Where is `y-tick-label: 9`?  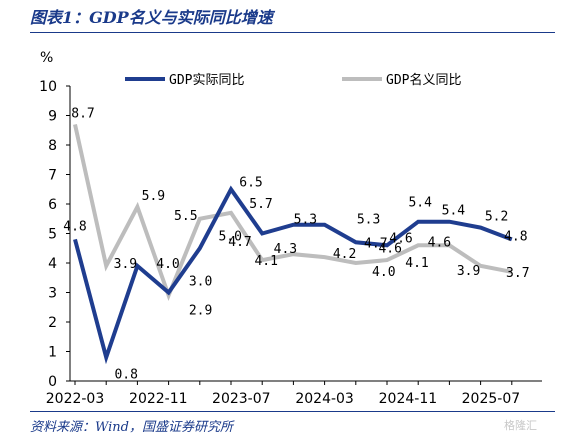 y-tick-label: 9 is located at coordinates (52, 117).